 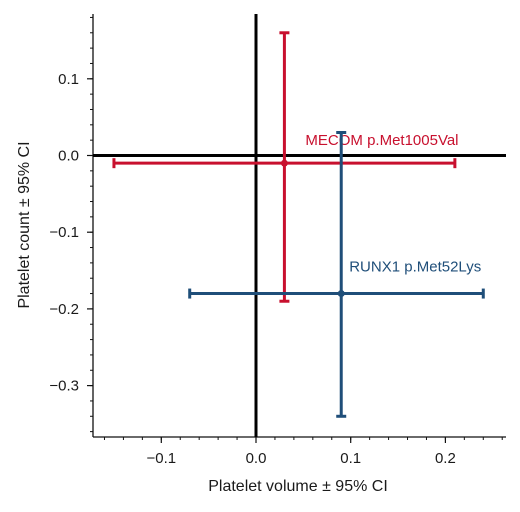 I want to click on y-axis-title: Platelet count ± 95% CI, so click(x=24, y=224).